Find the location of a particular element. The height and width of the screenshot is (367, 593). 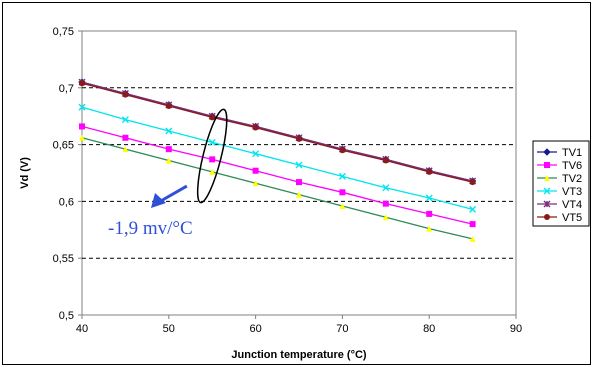

legend-label: TV6 is located at coordinates (572, 166).